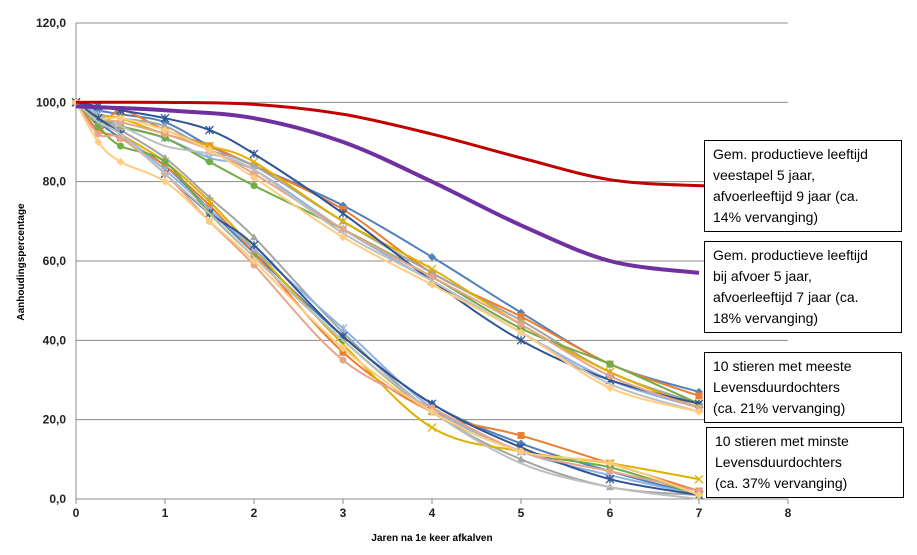 The height and width of the screenshot is (555, 917). What do you see at coordinates (432, 513) in the screenshot?
I see `x-tick-label: 4` at bounding box center [432, 513].